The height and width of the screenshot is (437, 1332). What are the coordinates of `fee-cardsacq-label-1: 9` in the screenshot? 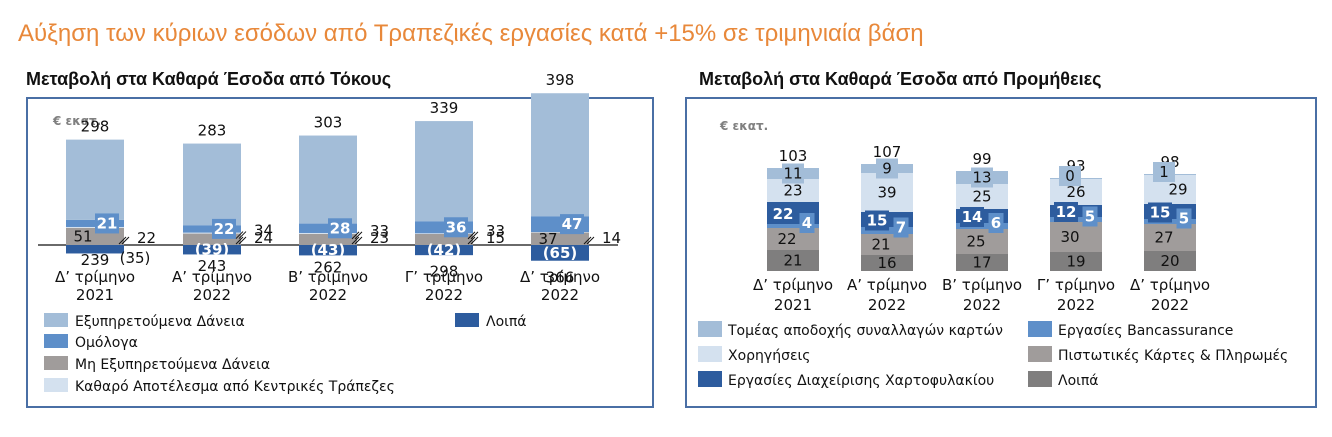 It's located at (887, 169).